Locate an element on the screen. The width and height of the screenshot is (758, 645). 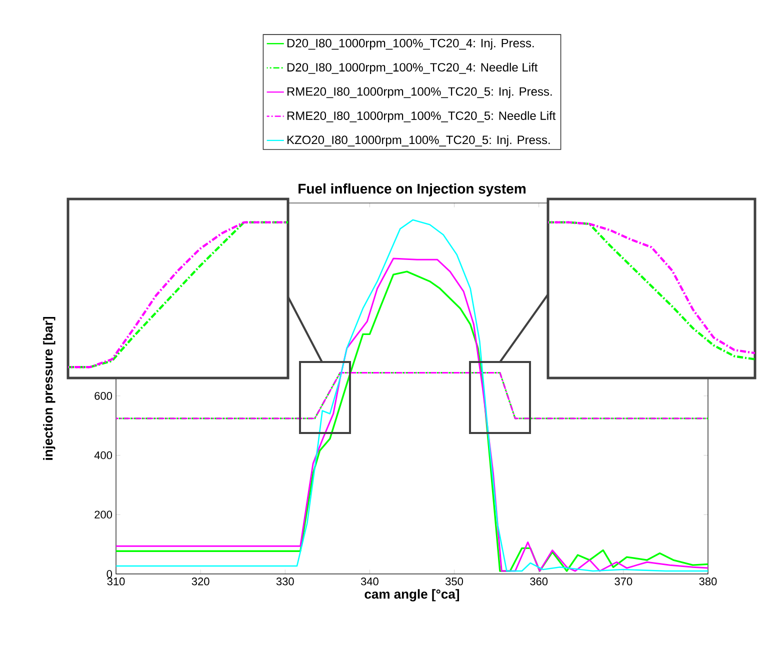
x-tick-label: 320 is located at coordinates (201, 582).